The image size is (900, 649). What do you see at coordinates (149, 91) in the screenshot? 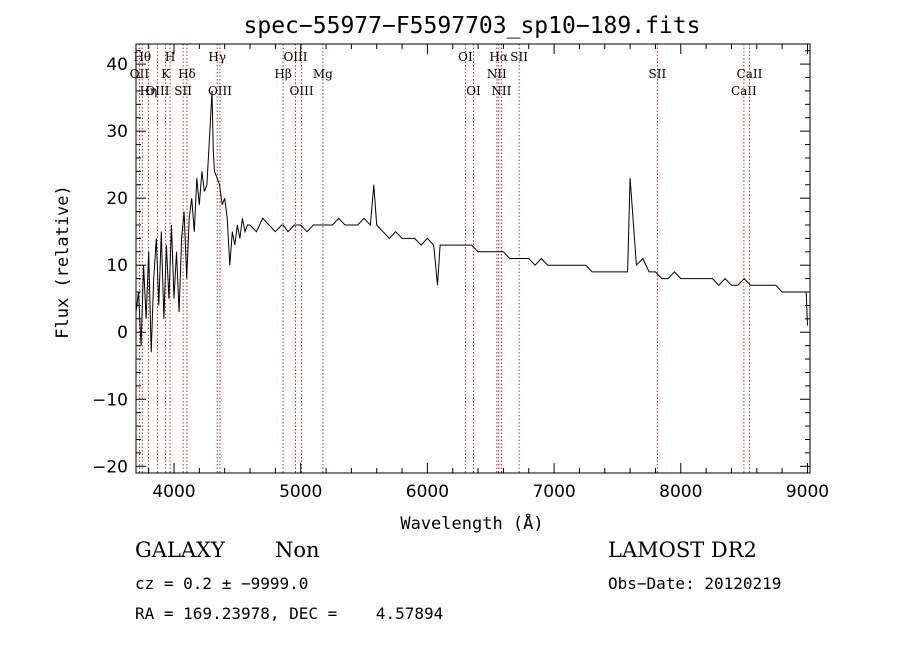
I see `emission-line-label: Hη` at bounding box center [149, 91].